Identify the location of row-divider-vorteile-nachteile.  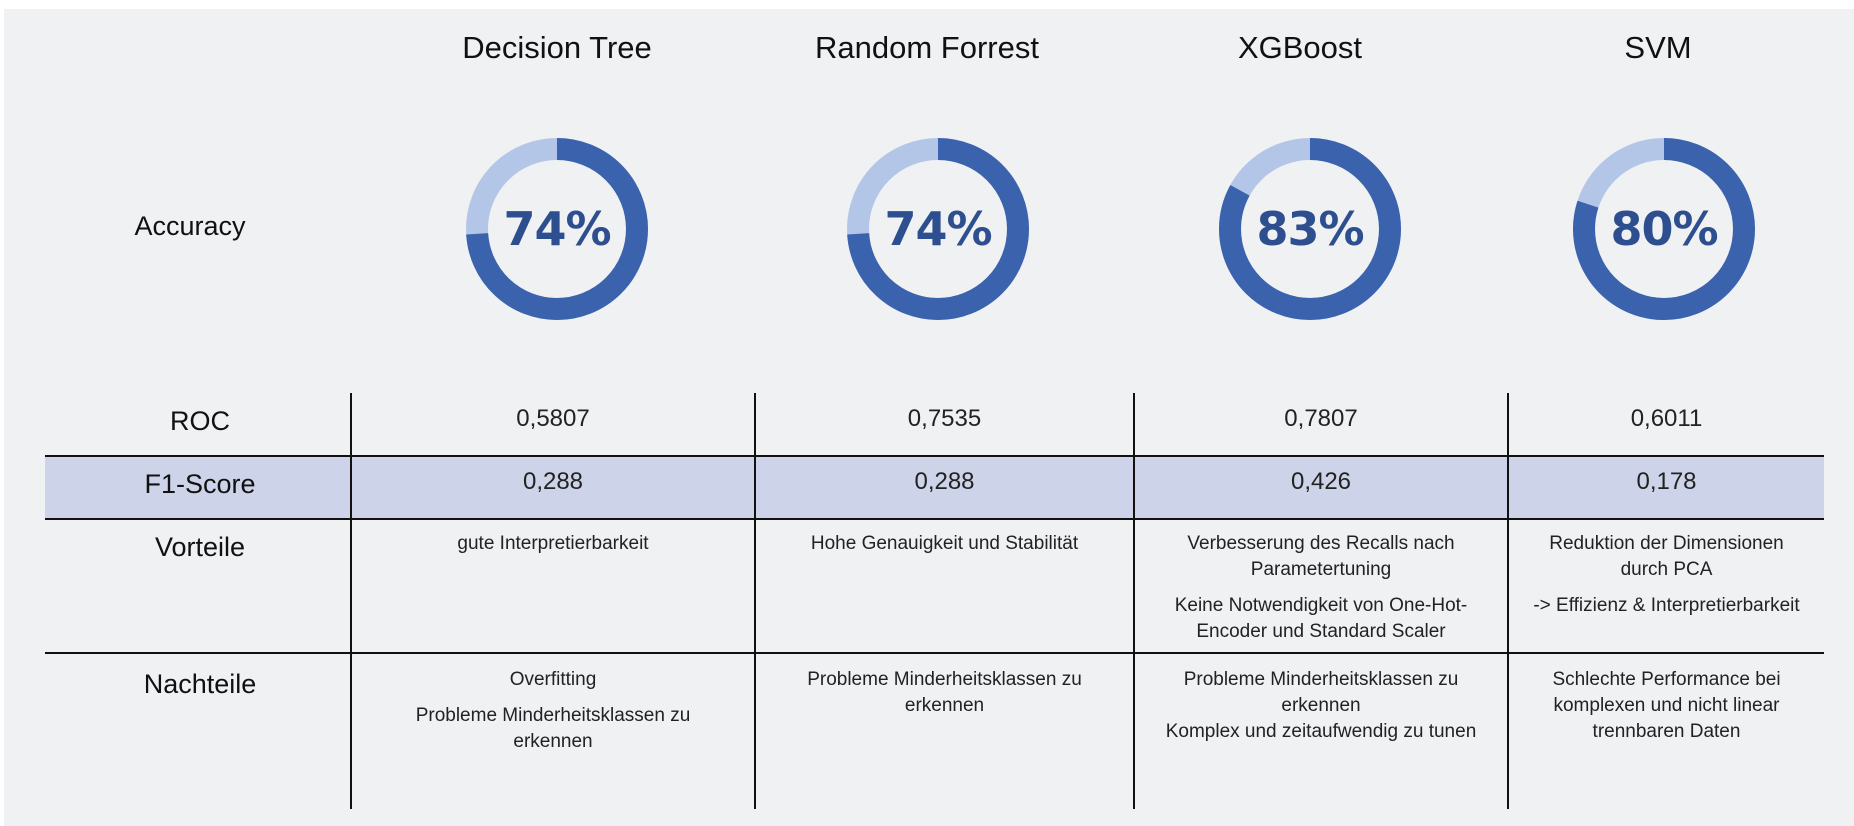
(934, 653).